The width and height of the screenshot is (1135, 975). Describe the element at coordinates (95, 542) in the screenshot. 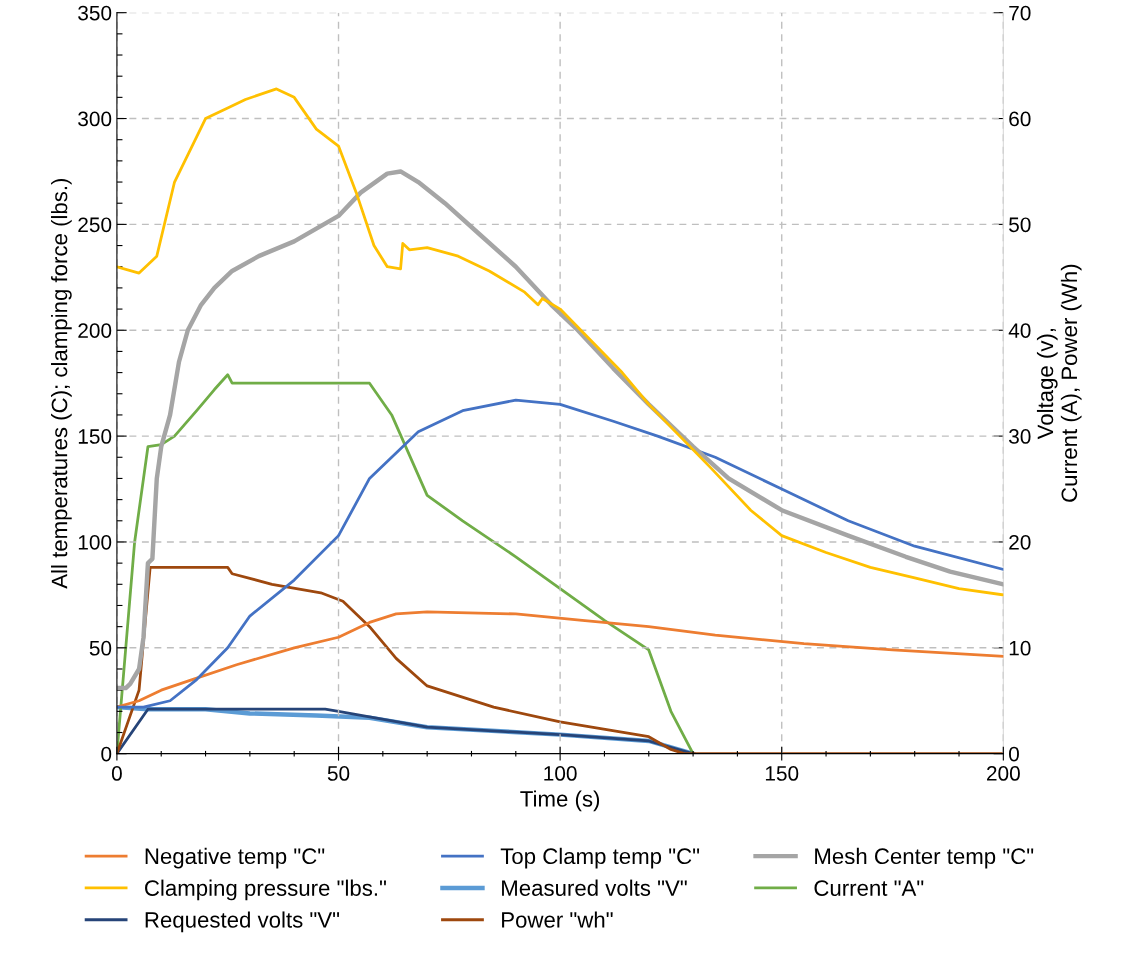

I see `y-tick-label: 100` at that location.